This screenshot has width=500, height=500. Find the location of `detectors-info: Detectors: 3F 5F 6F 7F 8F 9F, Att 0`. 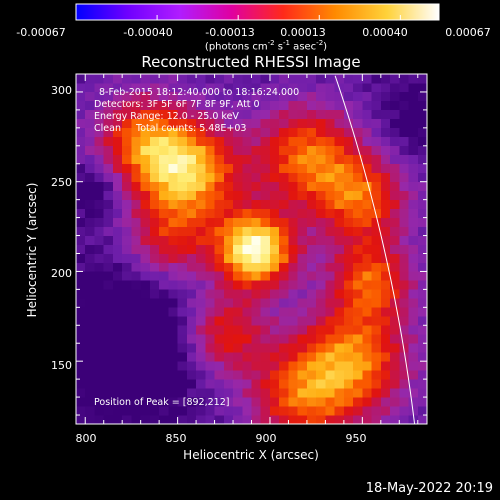

detectors-info: Detectors: 3F 5F 6F 7F 8F 9F, Att 0 is located at coordinates (177, 104).